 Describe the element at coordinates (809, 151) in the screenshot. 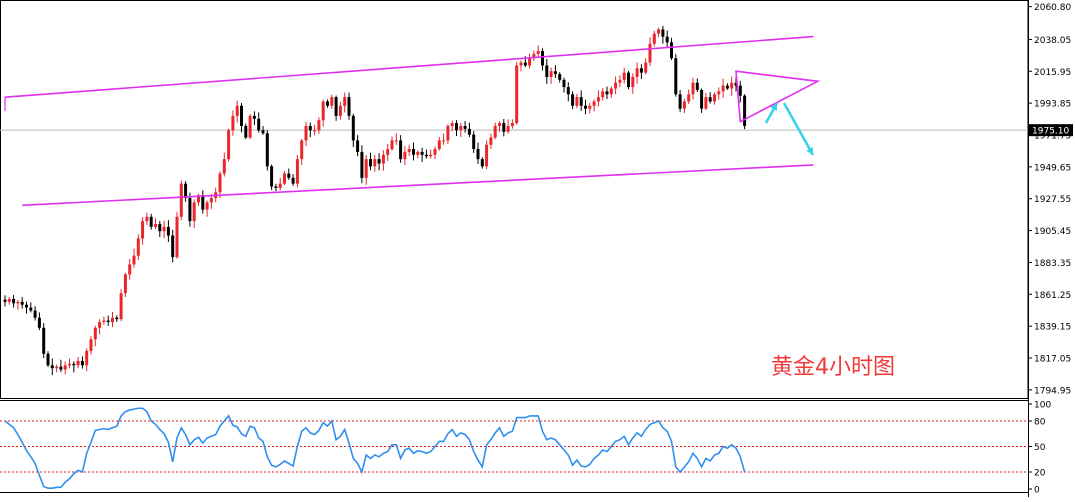

I see `projection-arrow-down-head` at that location.